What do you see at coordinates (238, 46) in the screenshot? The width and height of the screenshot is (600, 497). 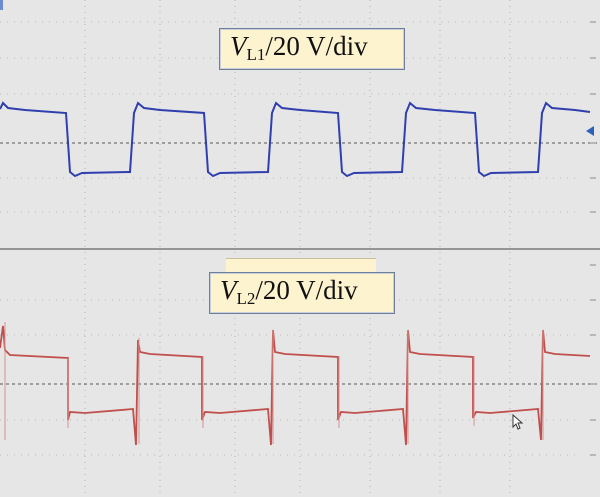 I see `ch1-variable: V` at bounding box center [238, 46].